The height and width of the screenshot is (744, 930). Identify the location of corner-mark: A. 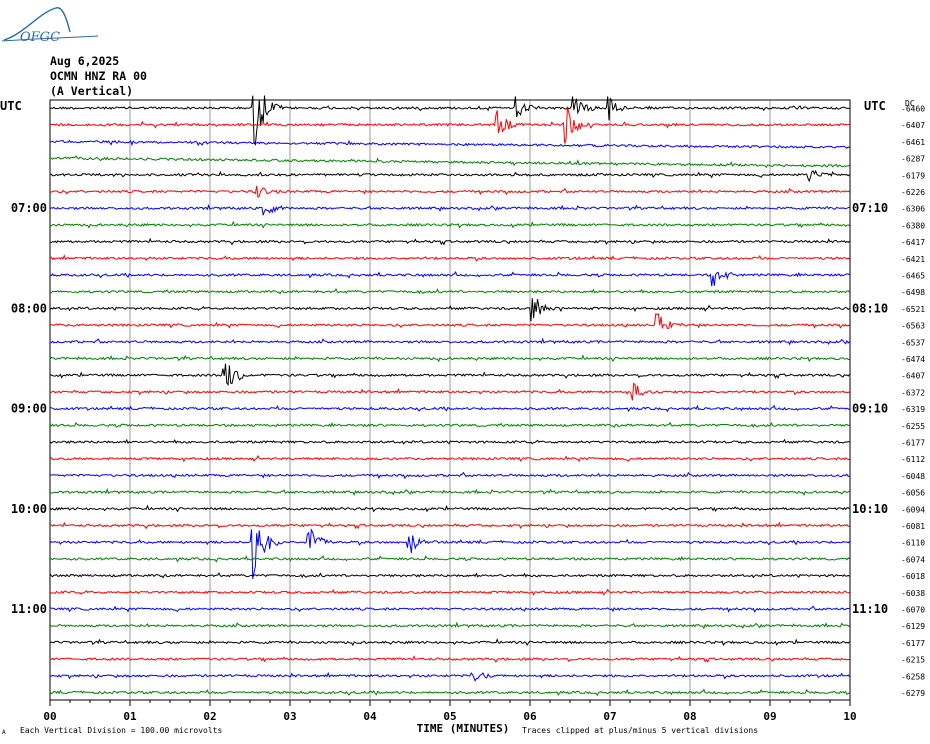
(4, 732).